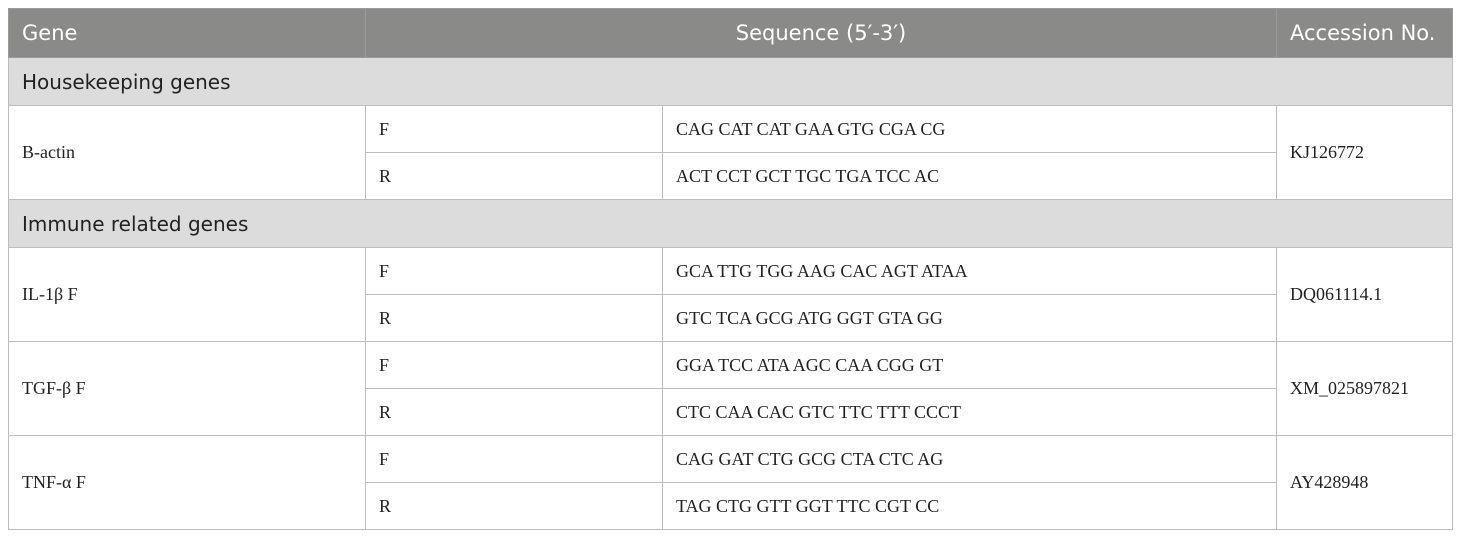  Describe the element at coordinates (187, 482) in the screenshot. I see `gene-name: TNF-α F` at that location.